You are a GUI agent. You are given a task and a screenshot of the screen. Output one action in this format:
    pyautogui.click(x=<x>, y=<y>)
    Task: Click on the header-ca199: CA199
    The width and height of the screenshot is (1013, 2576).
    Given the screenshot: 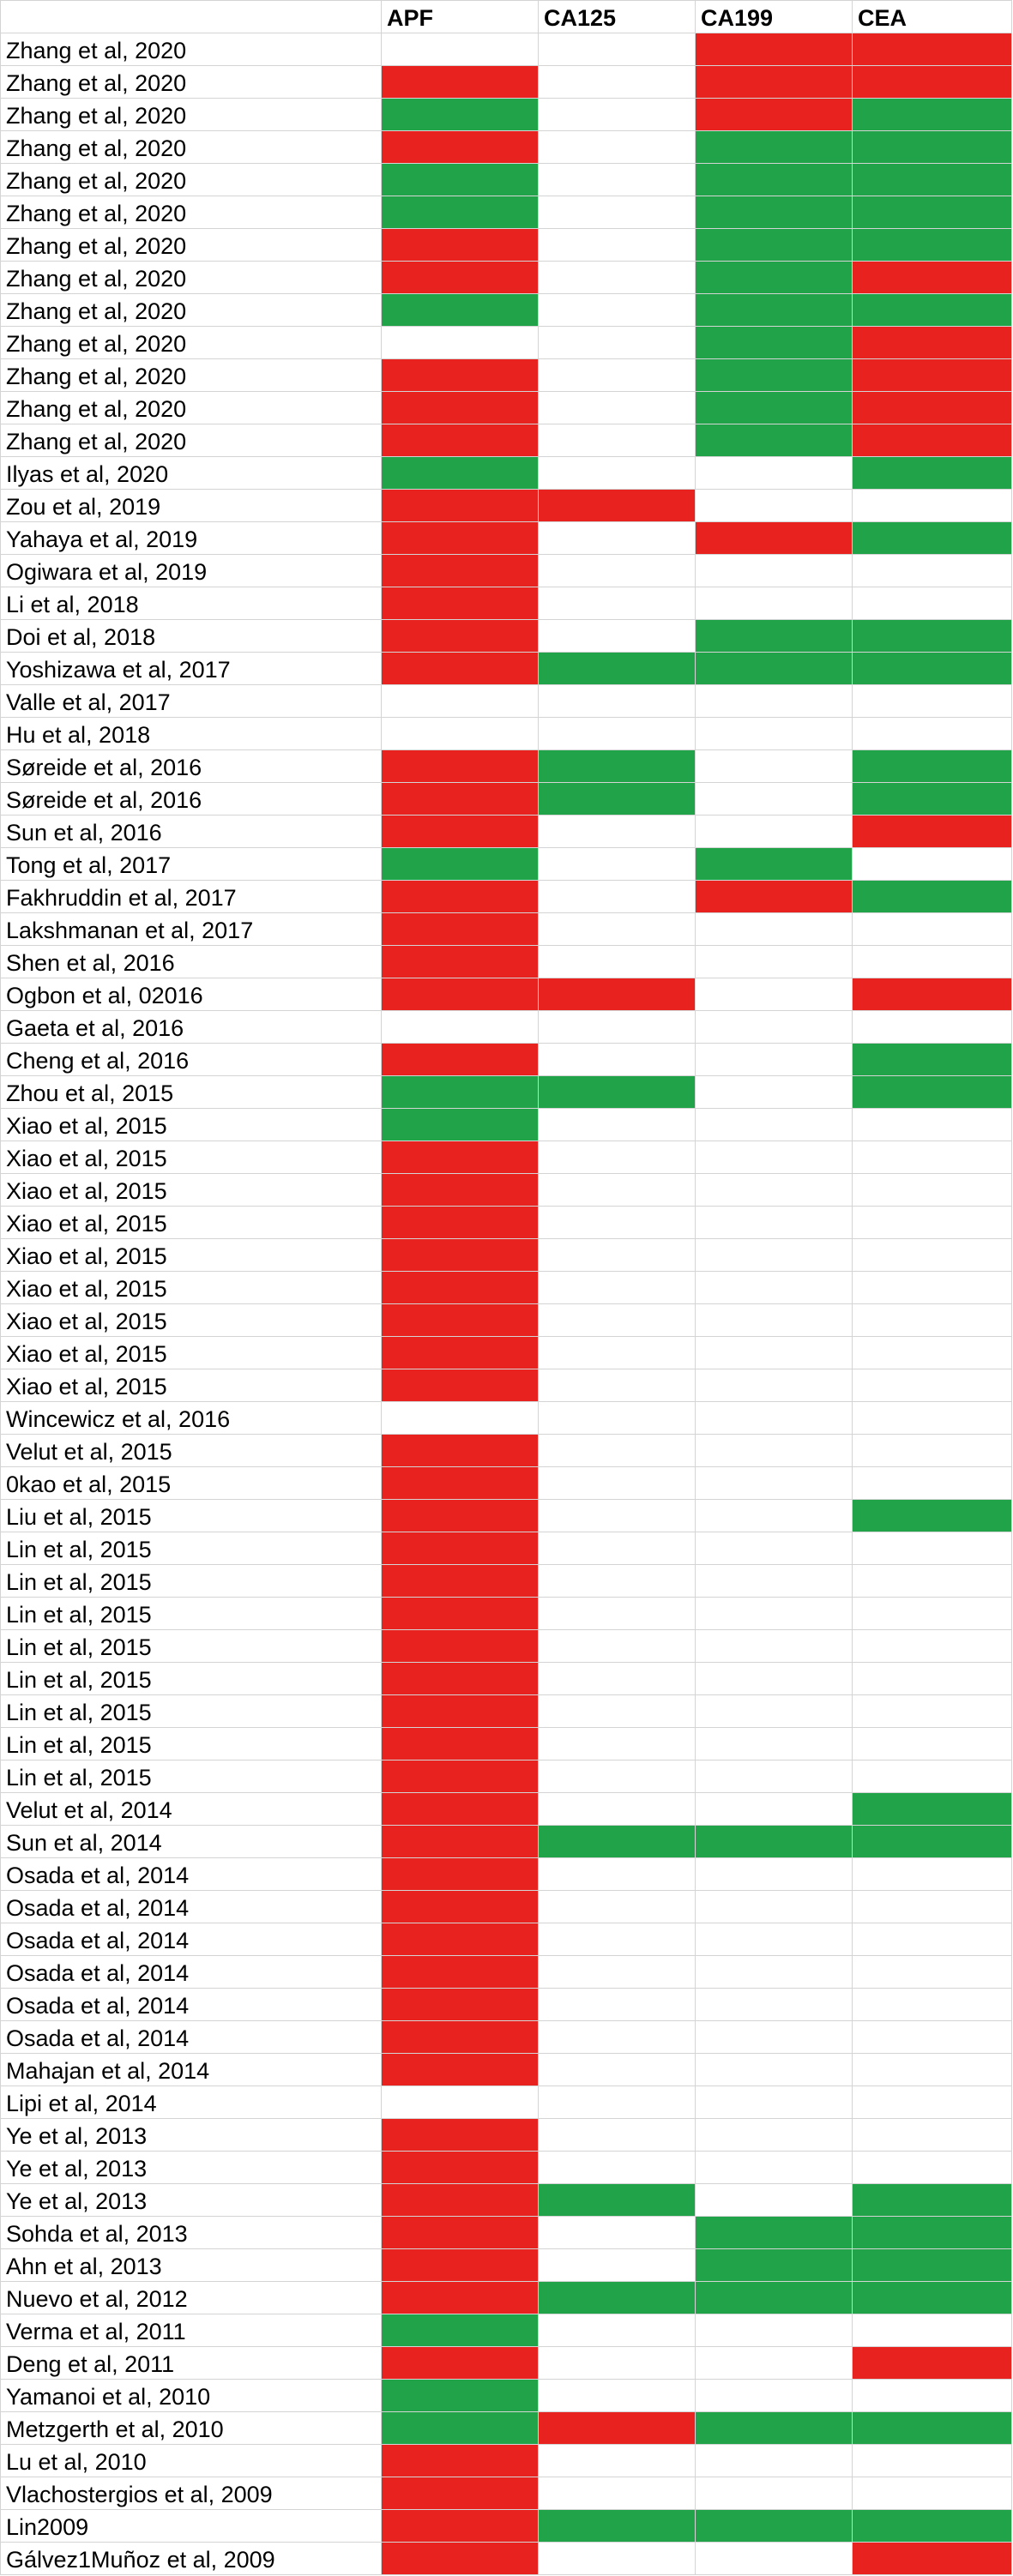 What is the action you would take?
    pyautogui.click(x=774, y=16)
    